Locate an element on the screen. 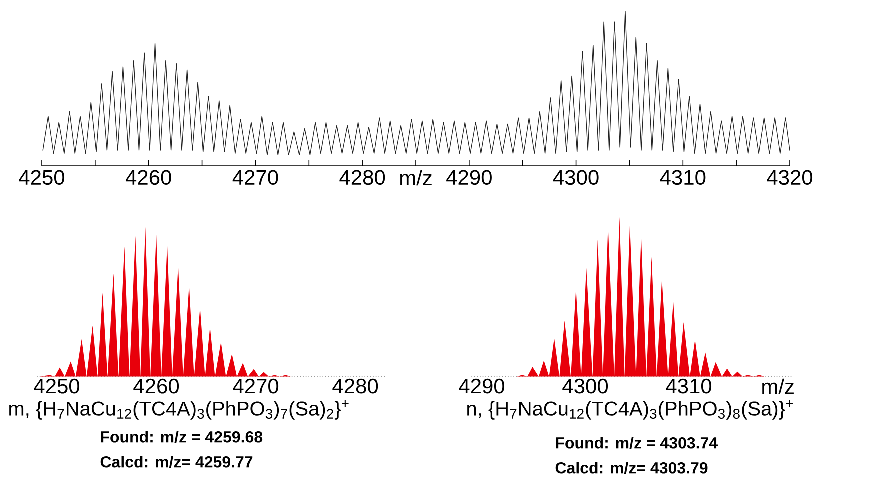 The height and width of the screenshot is (492, 885). text: m, {H$_{7}$NaCu$_{12}$(TC4A)$_{3}$(PhPO$_{3}$)$_{7}$(Sa)$_{2}$}$^{+}$ is located at coordinates (179, 410).